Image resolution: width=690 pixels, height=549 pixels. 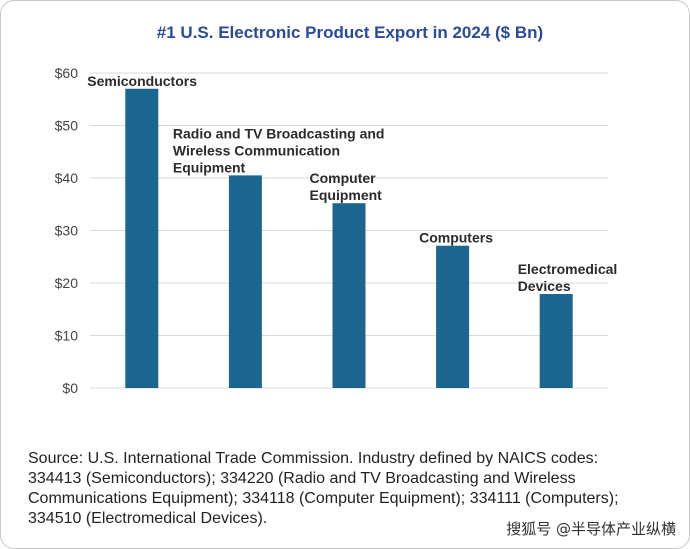 What do you see at coordinates (67, 336) in the screenshot?
I see `y-tick-label: $10` at bounding box center [67, 336].